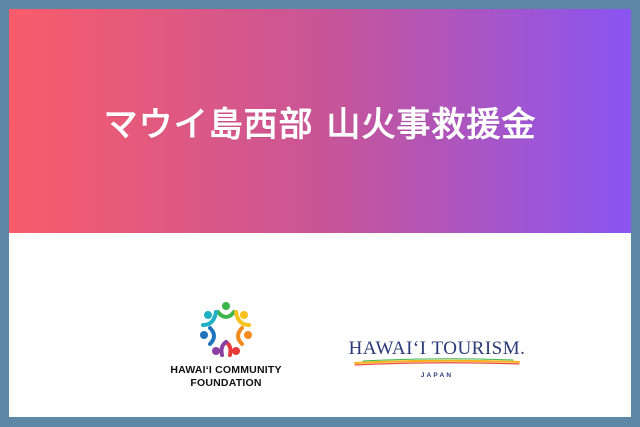 This screenshot has width=640, height=427. What do you see at coordinates (226, 370) in the screenshot?
I see `hcf-name-line1: HAWAIʻI COMMUNITY` at bounding box center [226, 370].